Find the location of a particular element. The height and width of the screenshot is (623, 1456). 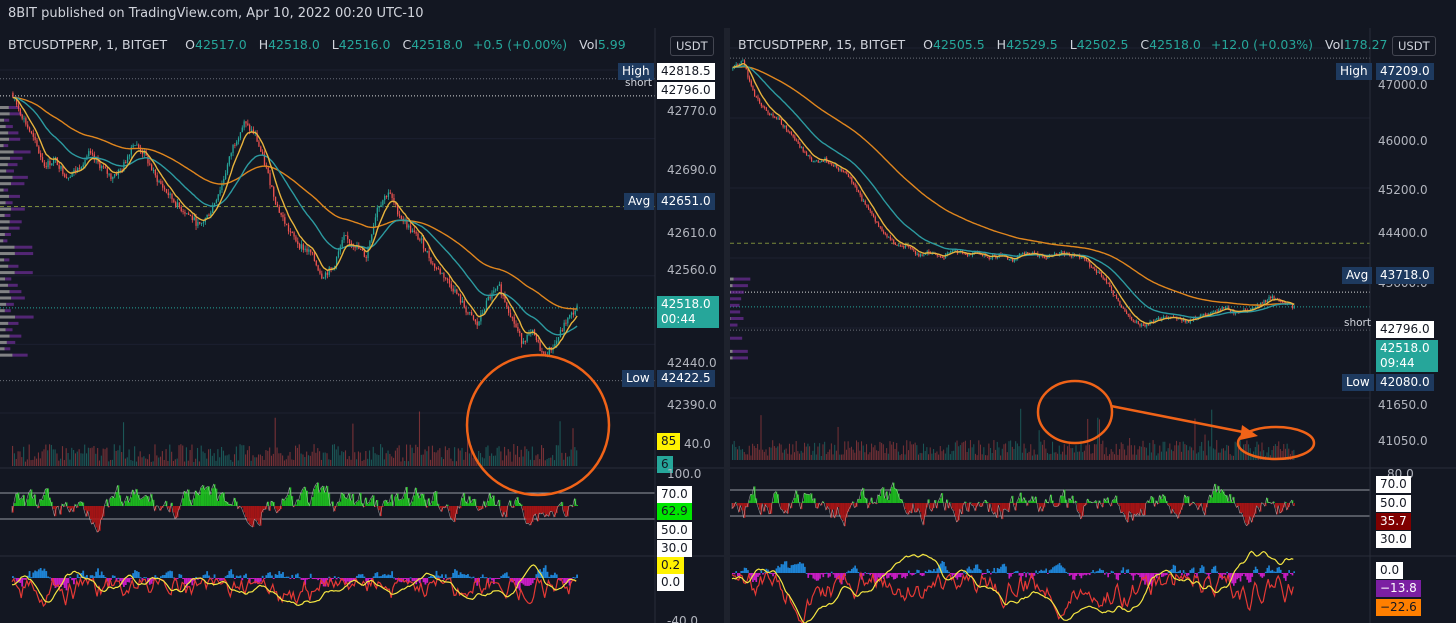

rsi-value-tag: 62.9 is located at coordinates (674, 511).